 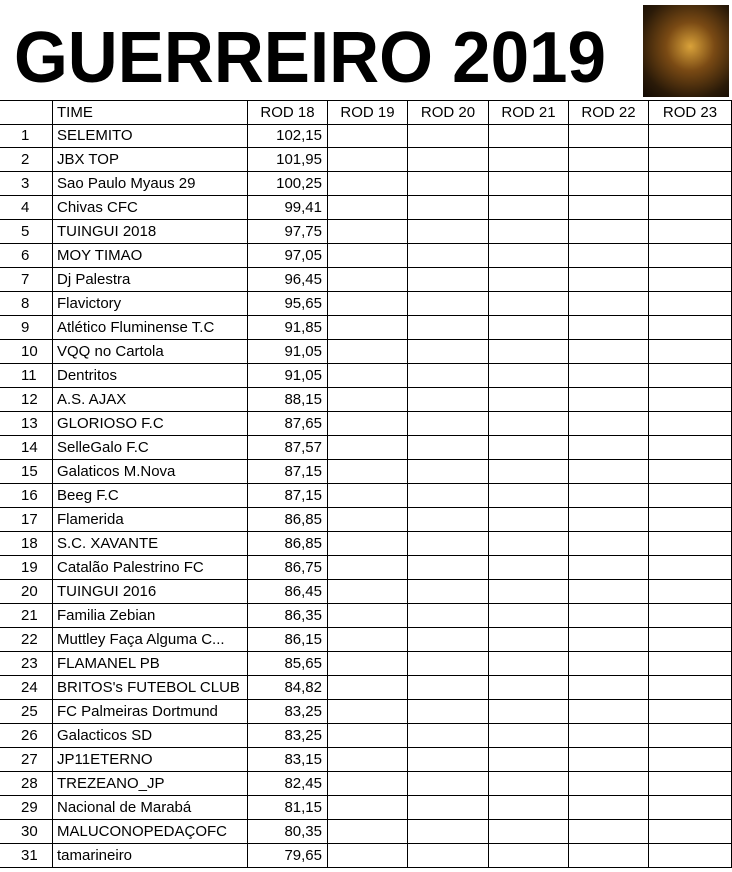 I want to click on rank-cell: 31, so click(x=26, y=856).